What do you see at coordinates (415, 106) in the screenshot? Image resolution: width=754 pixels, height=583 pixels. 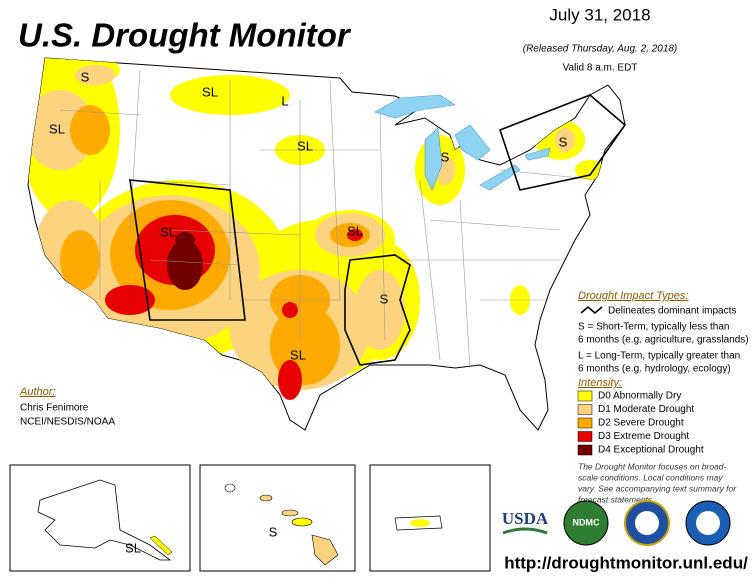 I see `lake-superior` at bounding box center [415, 106].